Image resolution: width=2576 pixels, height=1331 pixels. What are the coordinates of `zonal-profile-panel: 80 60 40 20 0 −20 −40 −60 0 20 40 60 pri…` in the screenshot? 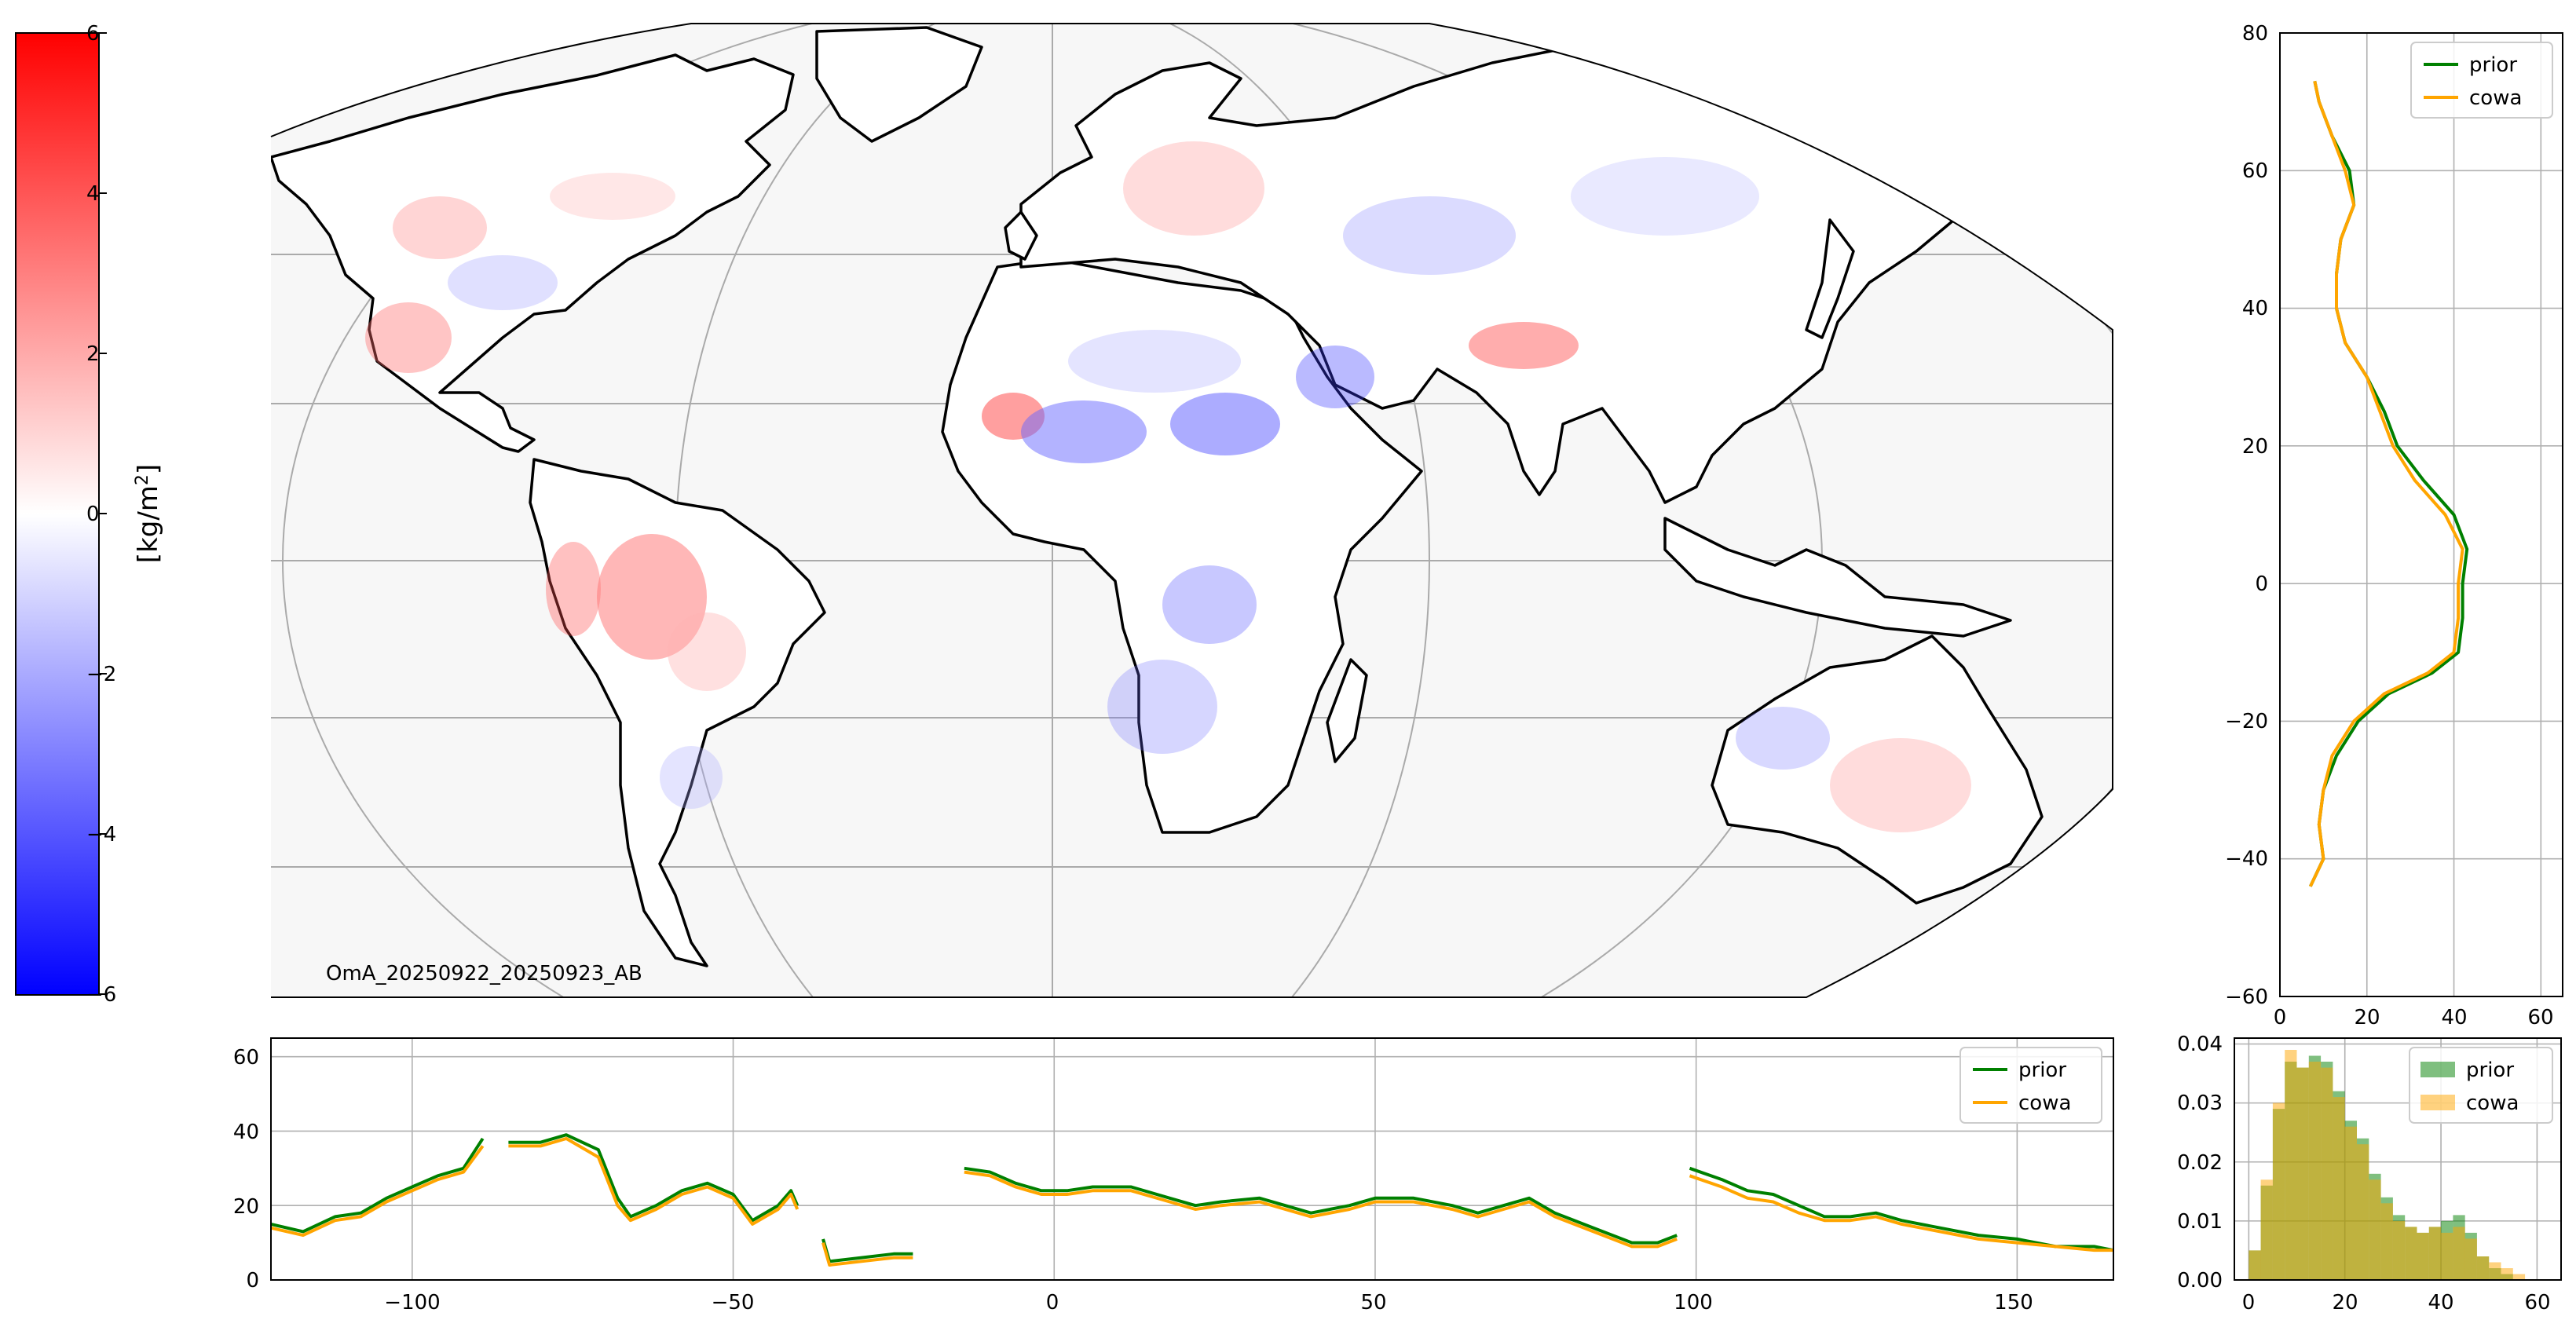 It's located at (2394, 525).